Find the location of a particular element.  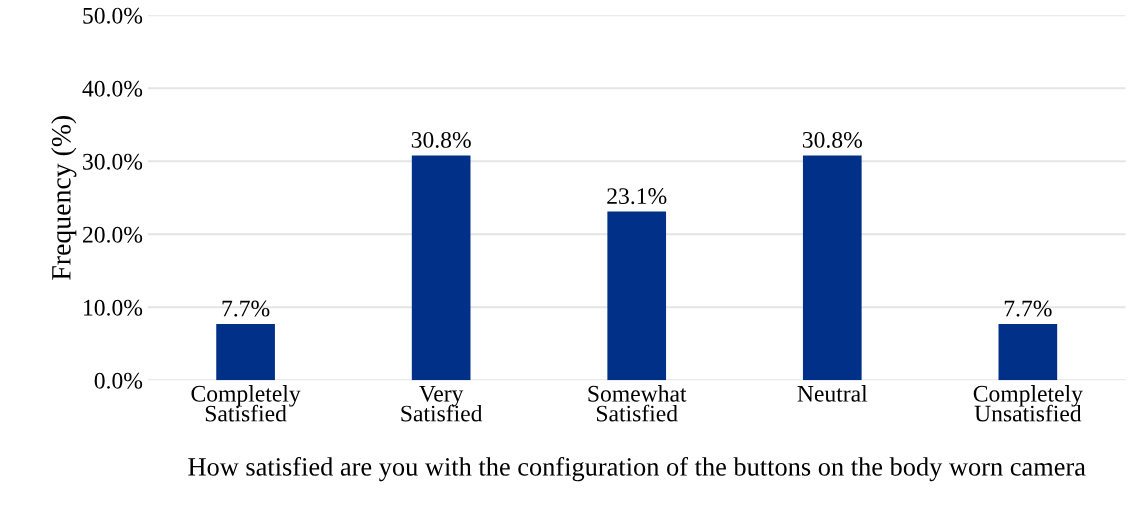

y-tick-label: 10.0% is located at coordinates (113, 307).